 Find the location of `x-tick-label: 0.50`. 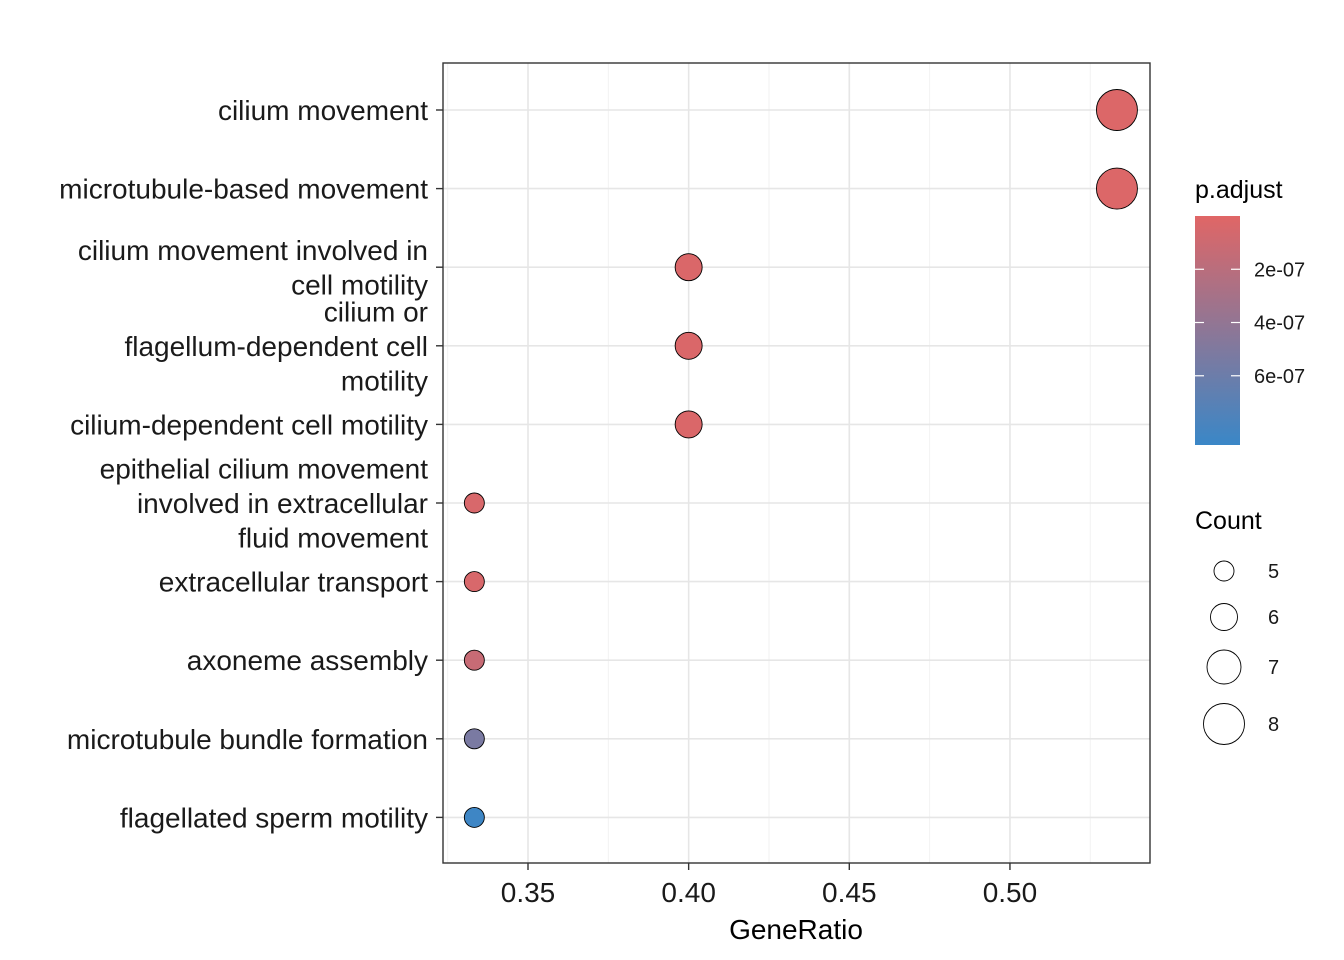

x-tick-label: 0.50 is located at coordinates (1010, 892).